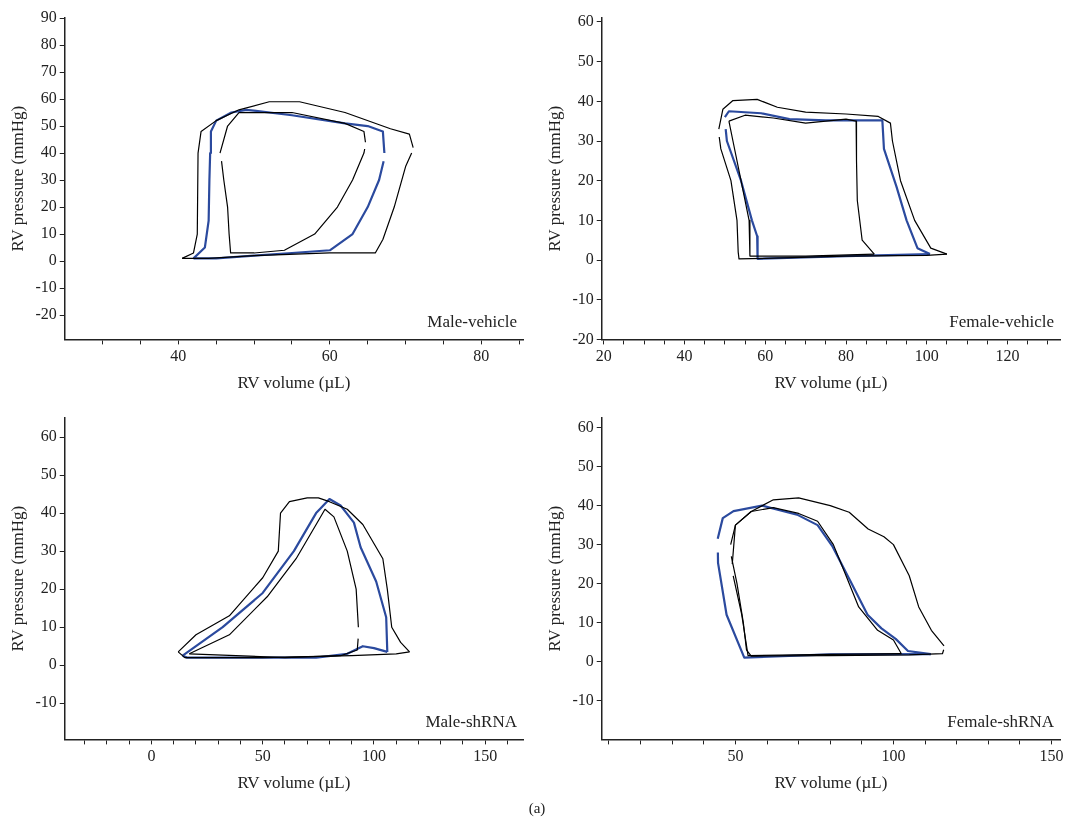  What do you see at coordinates (1001, 322) in the screenshot?
I see `annotation: Female-vehicle` at bounding box center [1001, 322].